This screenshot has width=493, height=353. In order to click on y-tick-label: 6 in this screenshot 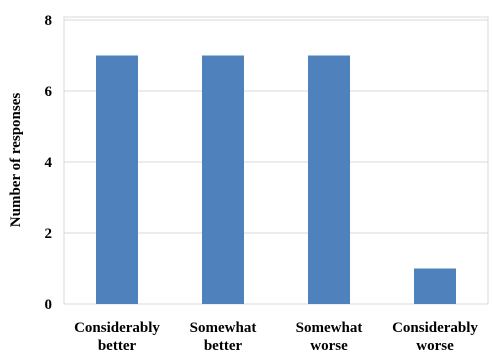, I will do `click(49, 92)`.